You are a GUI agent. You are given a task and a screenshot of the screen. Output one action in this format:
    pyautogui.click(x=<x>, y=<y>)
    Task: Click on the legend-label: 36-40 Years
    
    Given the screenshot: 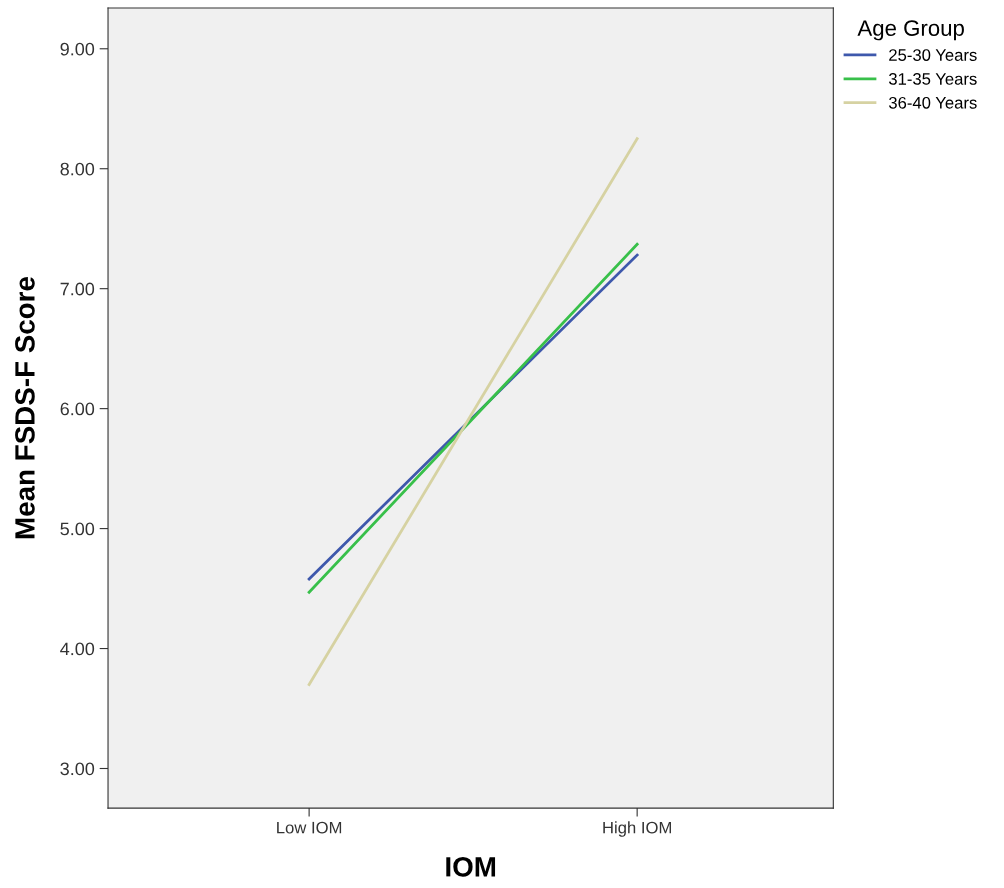 What is the action you would take?
    pyautogui.click(x=932, y=102)
    